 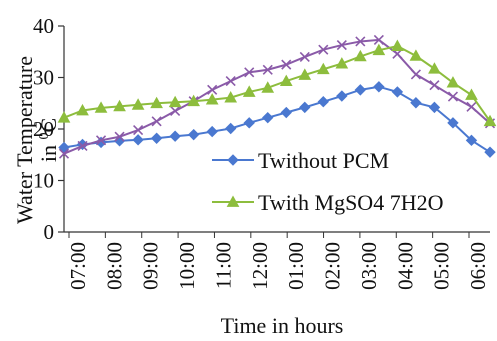 I want to click on legend-item: Twith MgSO4 7H2O, so click(x=327, y=202).